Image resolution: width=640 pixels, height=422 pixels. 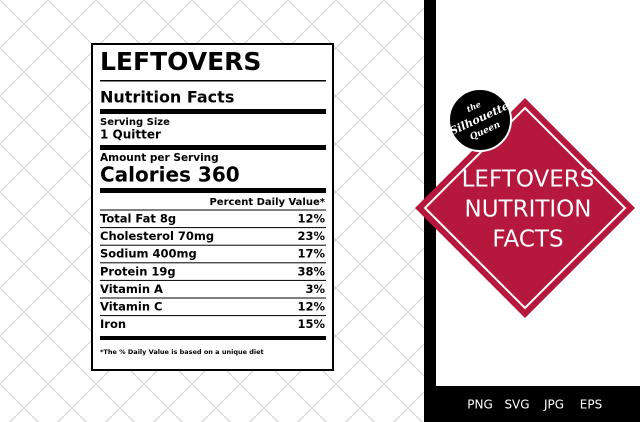 I want to click on nutrient-percent: 3%, so click(x=315, y=289).